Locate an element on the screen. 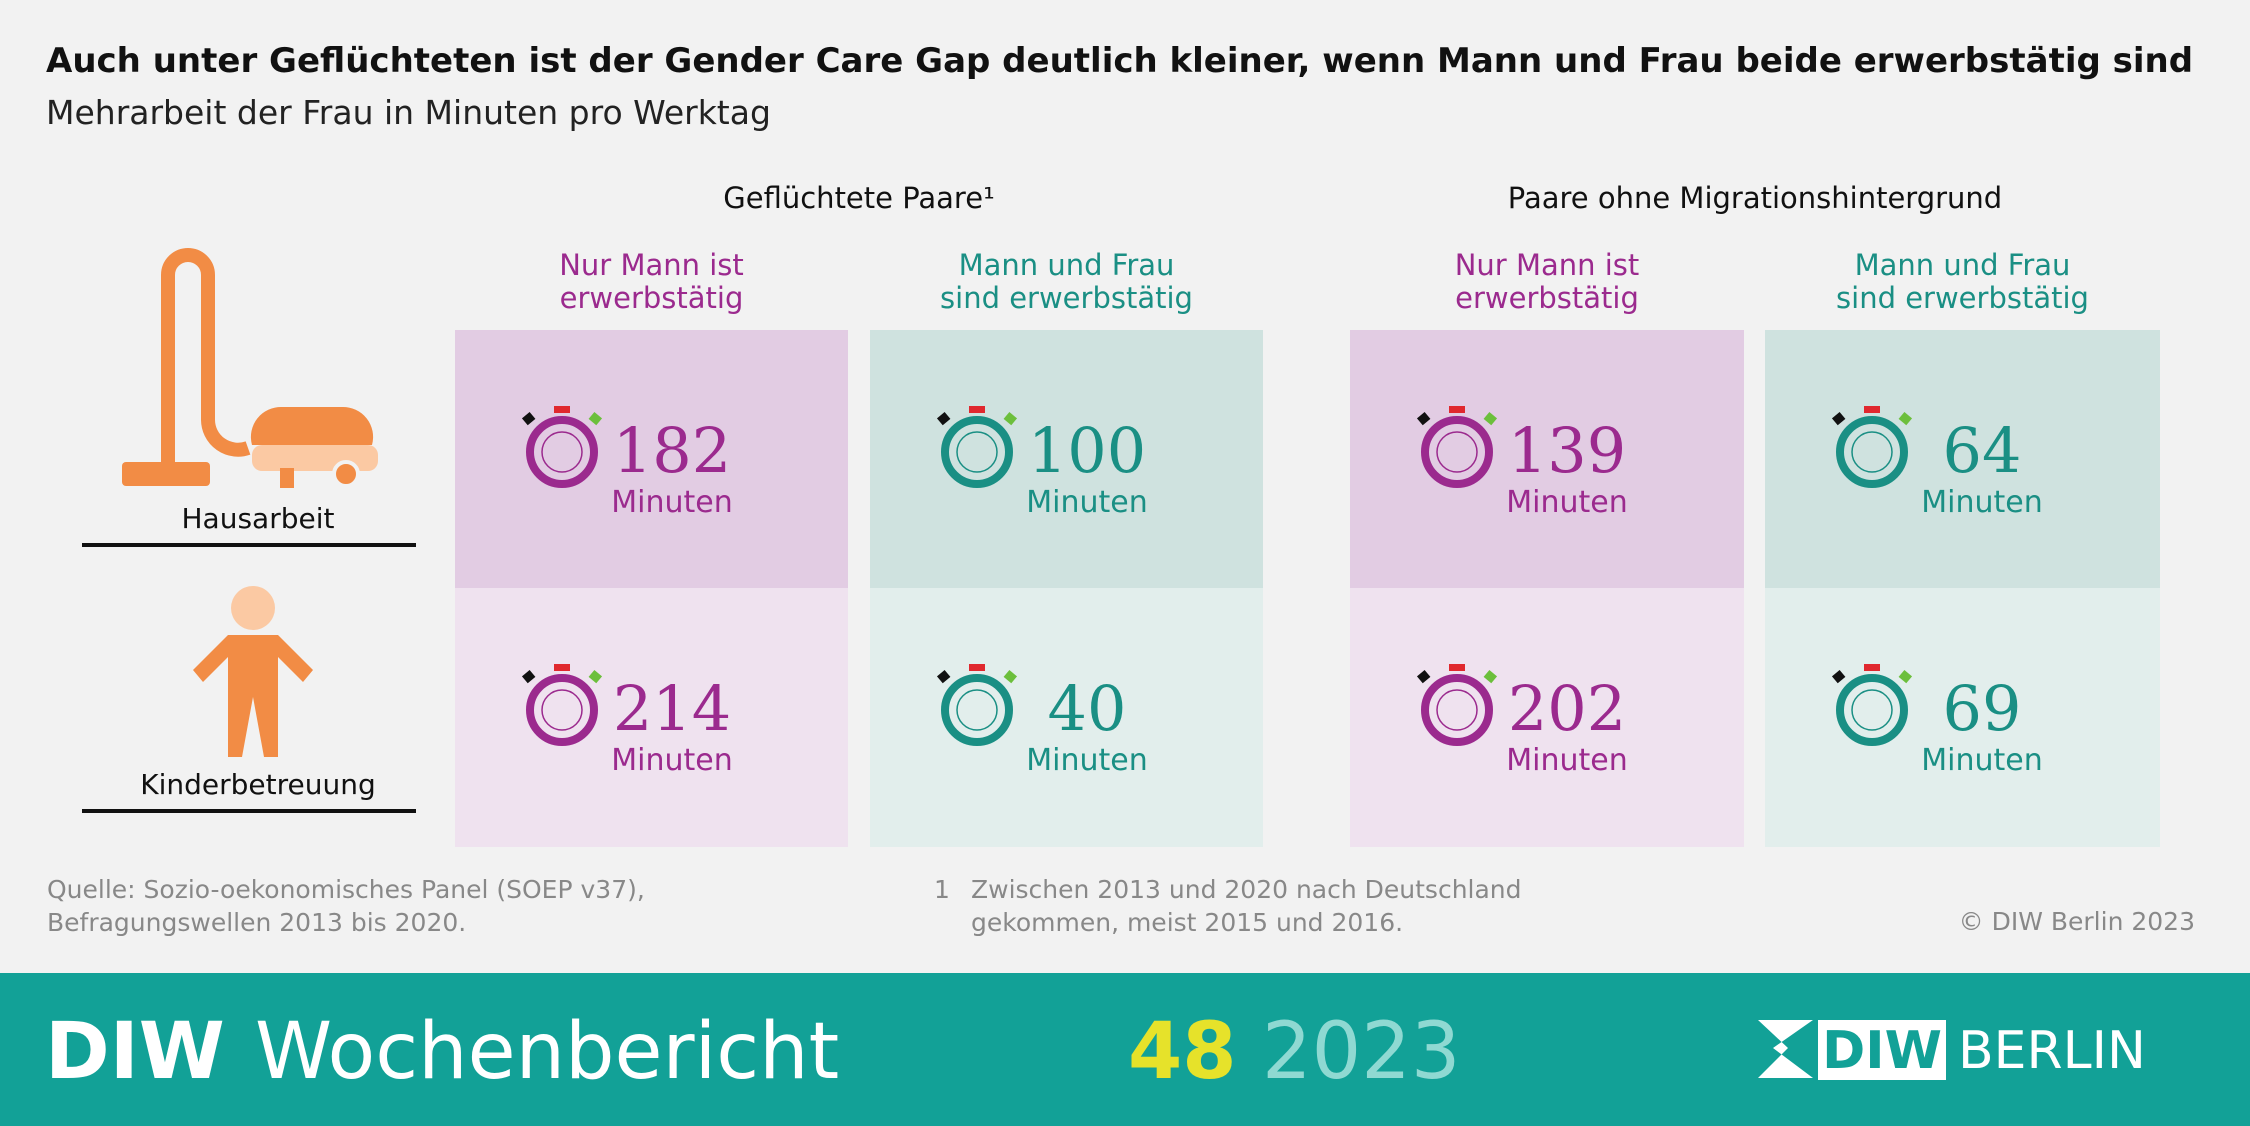 Image resolution: width=2250 pixels, height=1126 pixels. child-head is located at coordinates (253, 608).